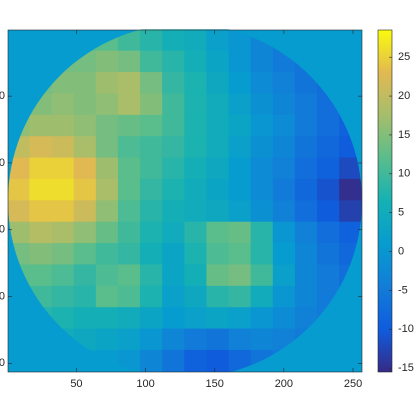 The image size is (420, 420). What do you see at coordinates (401, 251) in the screenshot?
I see `colorbar-tick-label: 0` at bounding box center [401, 251].